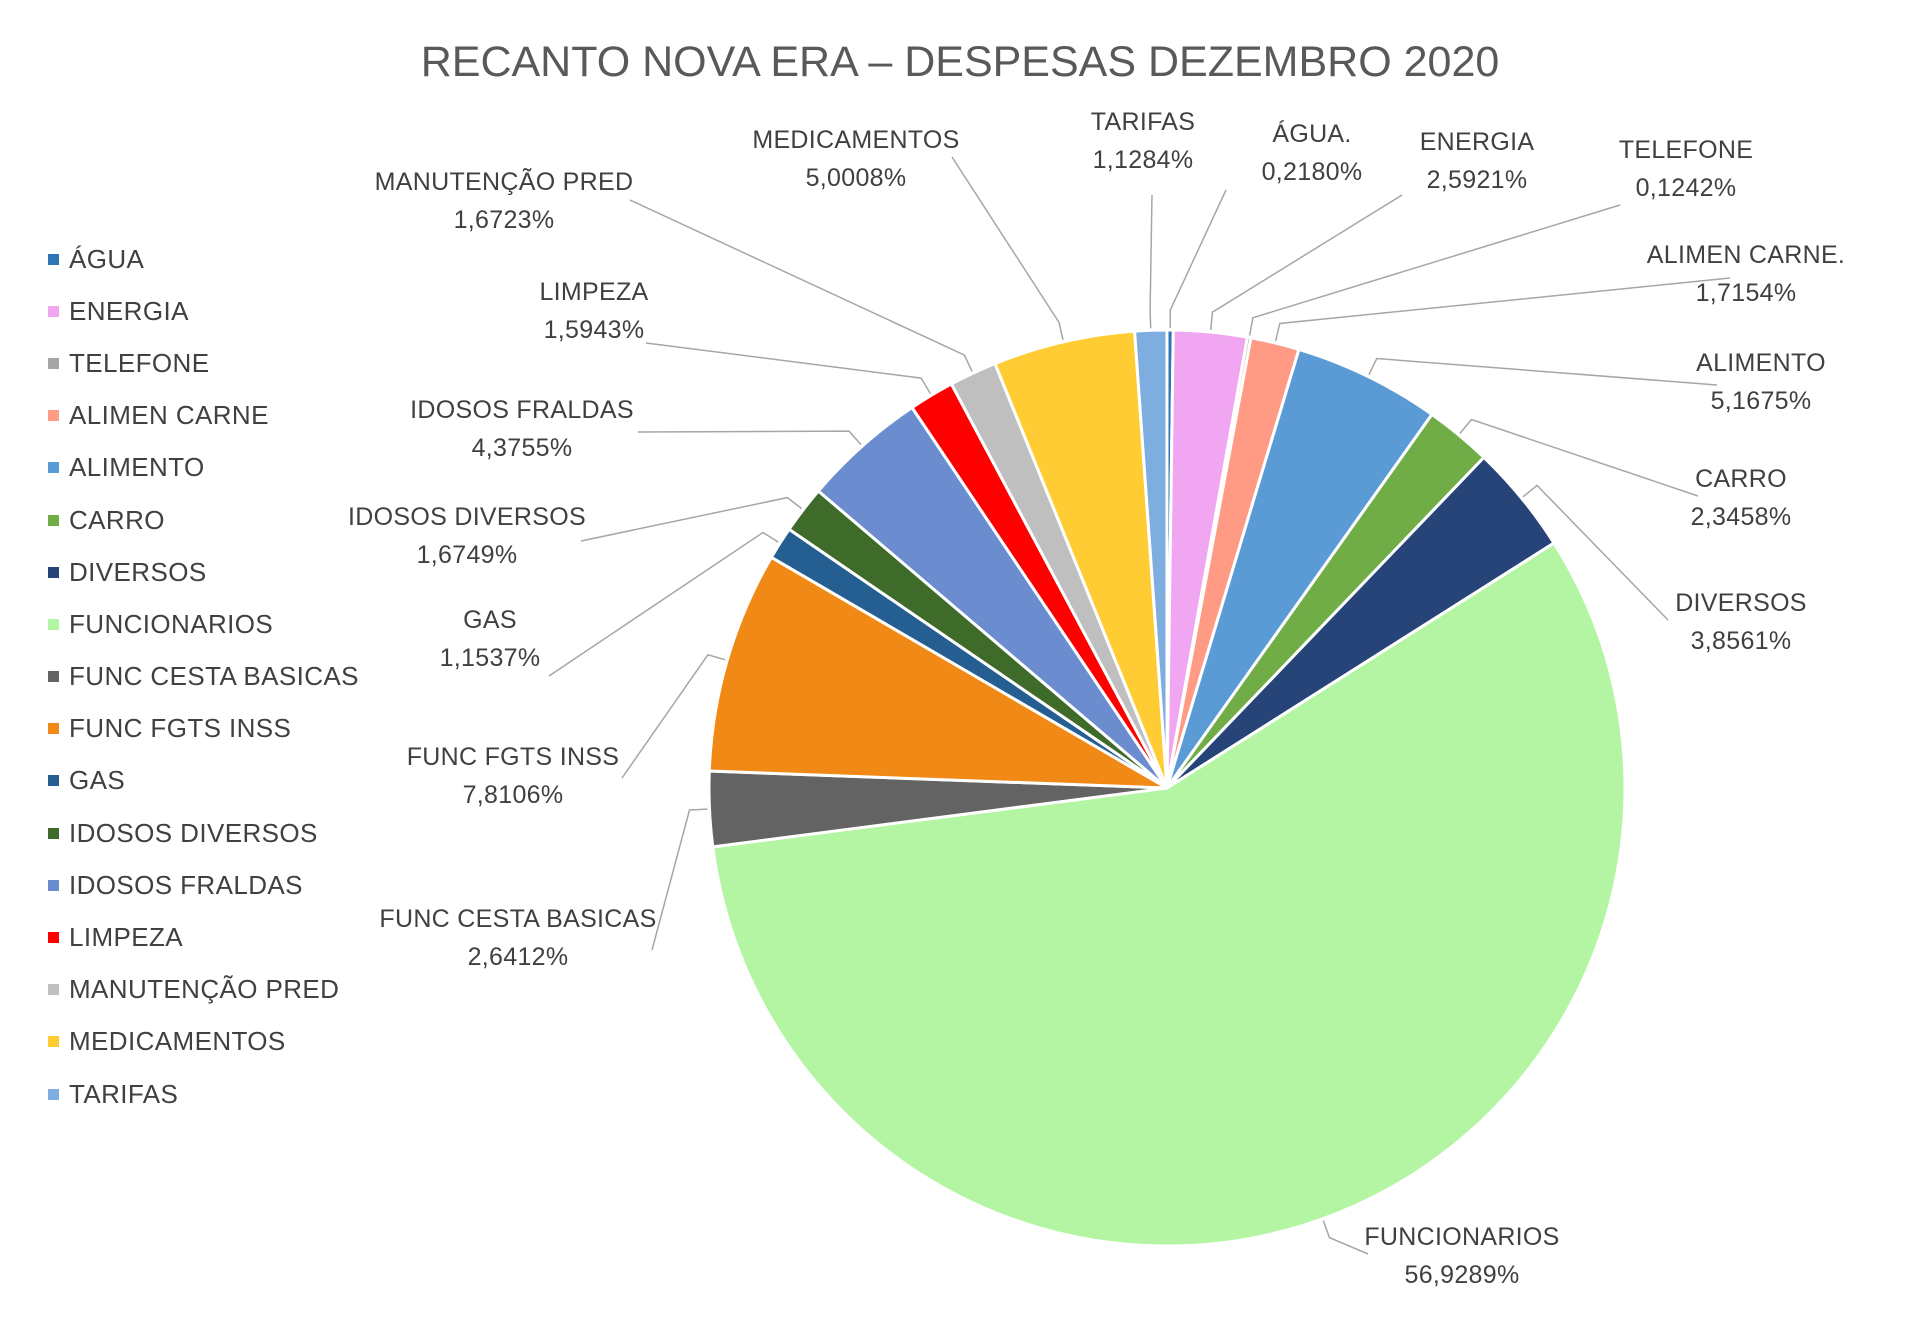 The image size is (1920, 1329). What do you see at coordinates (691, 519) in the screenshot?
I see `leader-line-idosos-diversos` at bounding box center [691, 519].